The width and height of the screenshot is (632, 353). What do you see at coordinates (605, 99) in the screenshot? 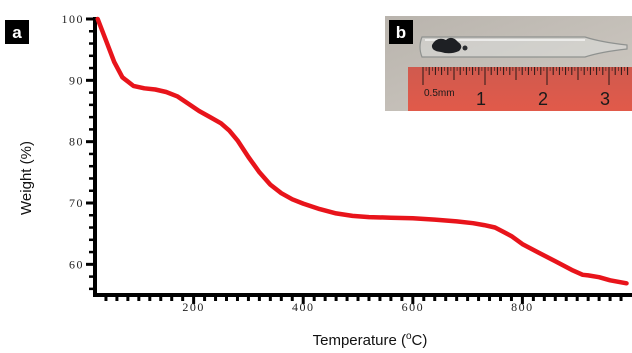
I see `ruler-number: 3` at bounding box center [605, 99].